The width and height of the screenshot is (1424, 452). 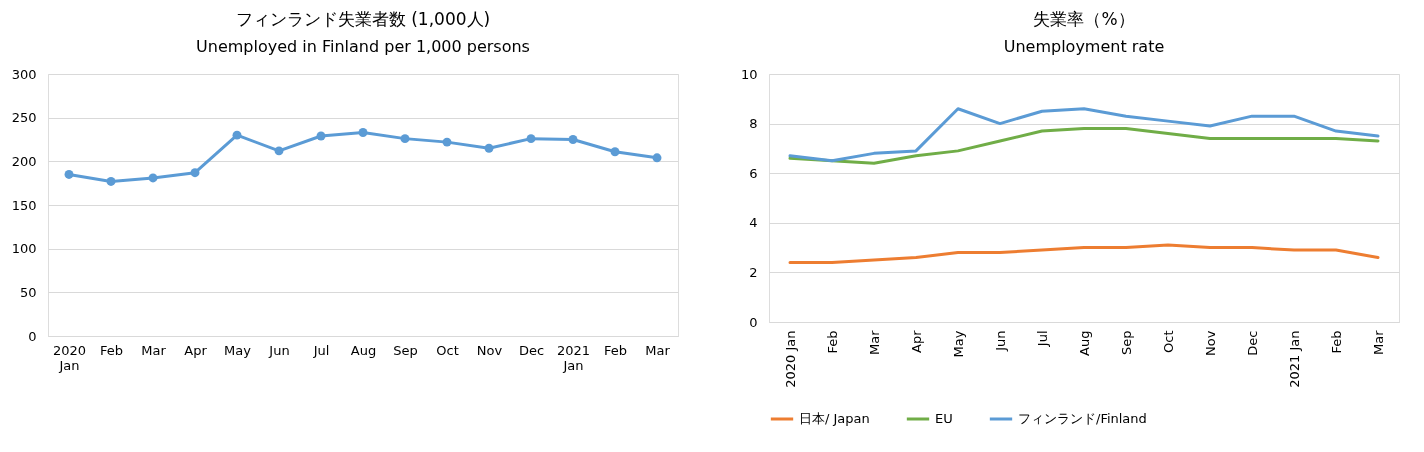 What do you see at coordinates (1084, 19) in the screenshot?
I see `chart-title: 失業率（%）` at bounding box center [1084, 19].